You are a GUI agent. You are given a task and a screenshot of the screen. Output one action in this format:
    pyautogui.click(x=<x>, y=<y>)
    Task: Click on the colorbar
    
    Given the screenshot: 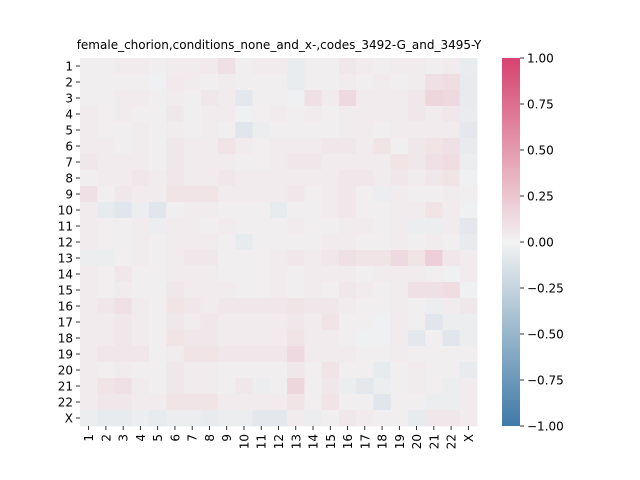 What is the action you would take?
    pyautogui.click(x=511, y=242)
    